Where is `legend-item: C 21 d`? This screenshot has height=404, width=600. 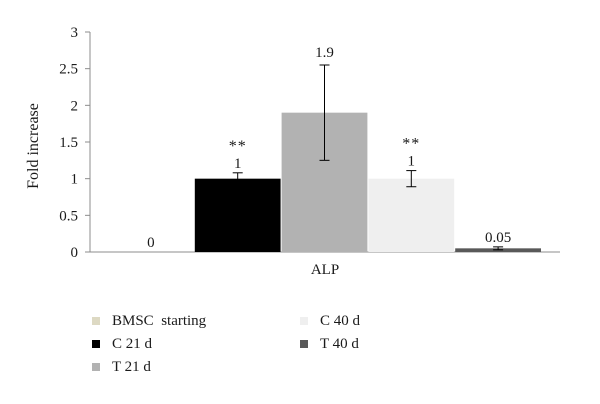 legend-item: C 21 d is located at coordinates (122, 344).